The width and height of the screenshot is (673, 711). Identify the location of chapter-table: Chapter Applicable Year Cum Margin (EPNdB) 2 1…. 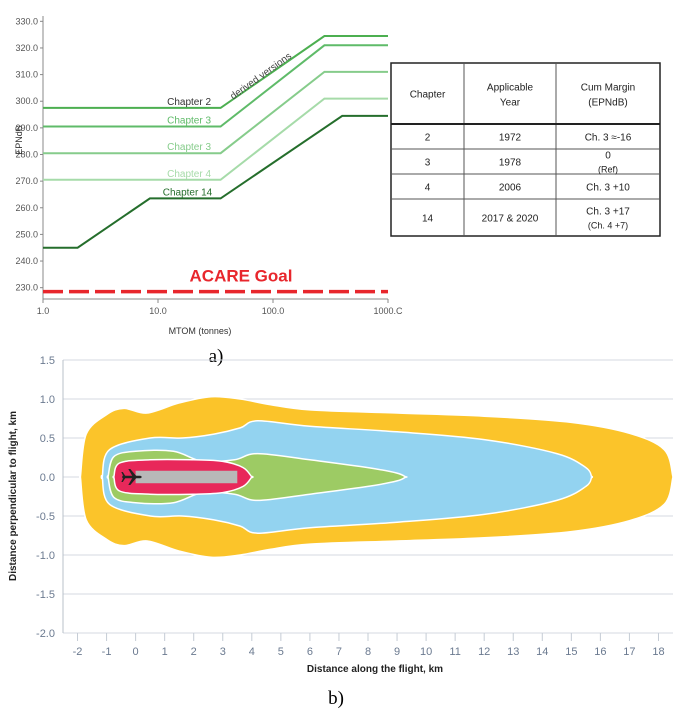
(525, 149).